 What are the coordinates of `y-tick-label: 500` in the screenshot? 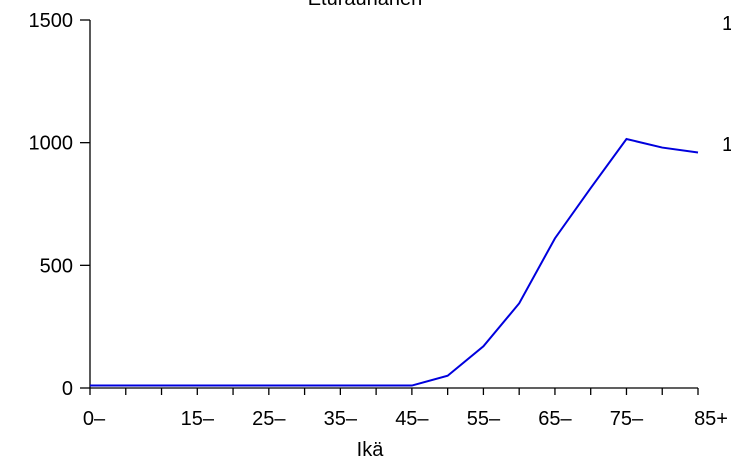 It's located at (56, 266).